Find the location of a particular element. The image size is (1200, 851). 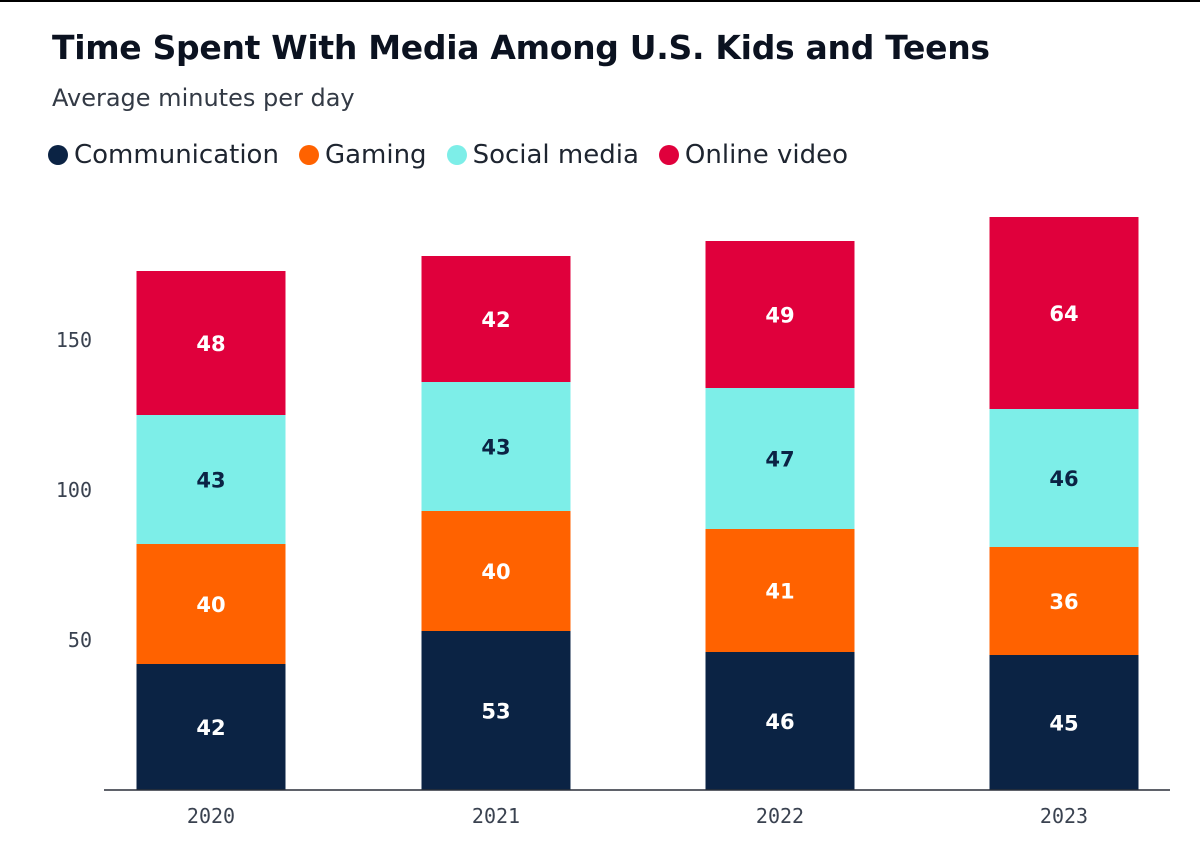

data-label-gaming-2023: 36 is located at coordinates (1063, 602).